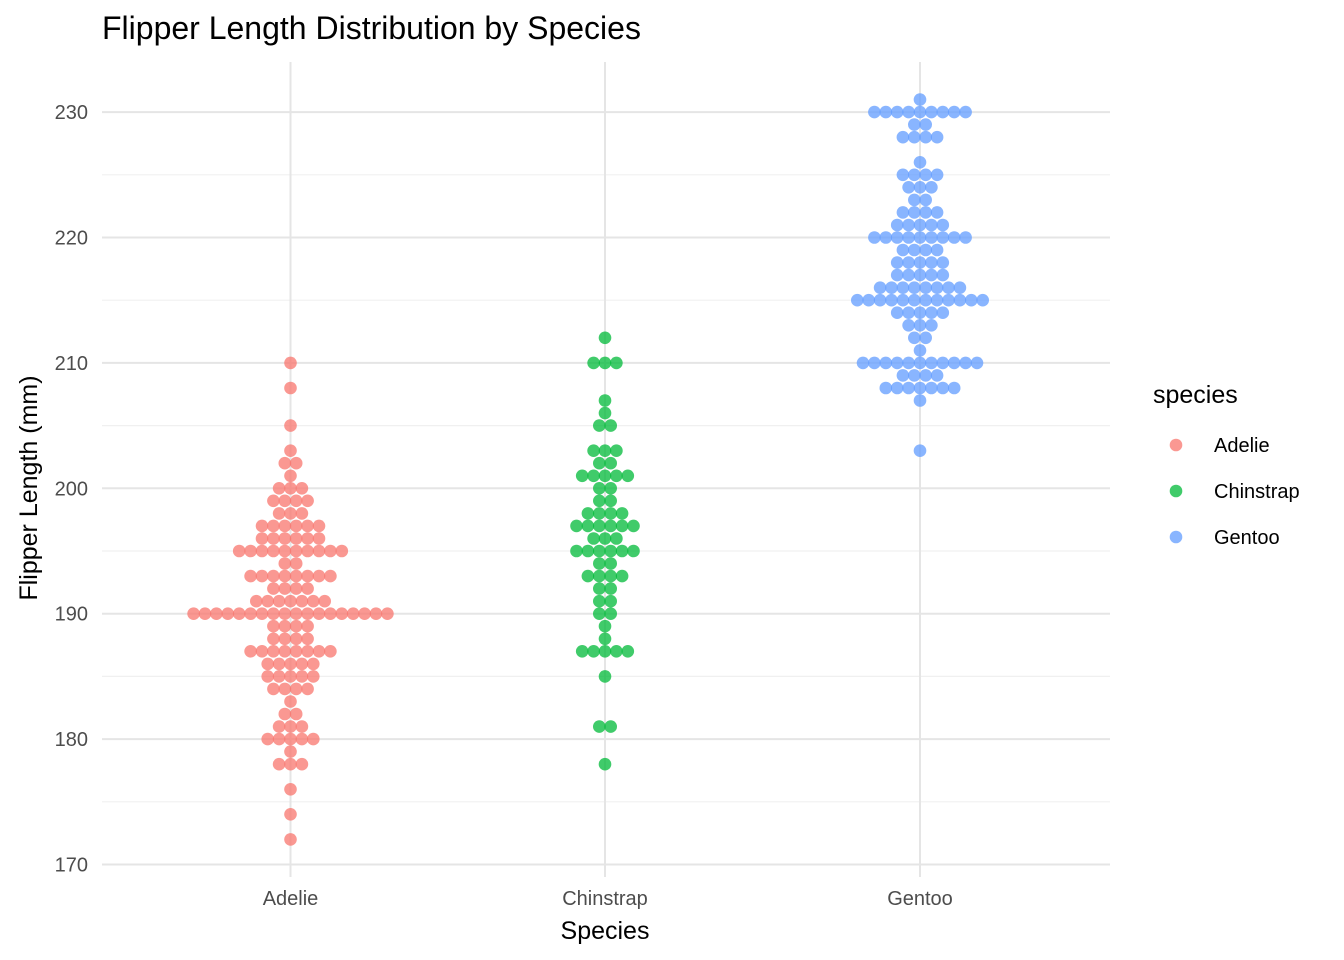 This screenshot has width=1344, height=960. I want to click on legend-label-chinstrap: Chinstrap, so click(1257, 492).